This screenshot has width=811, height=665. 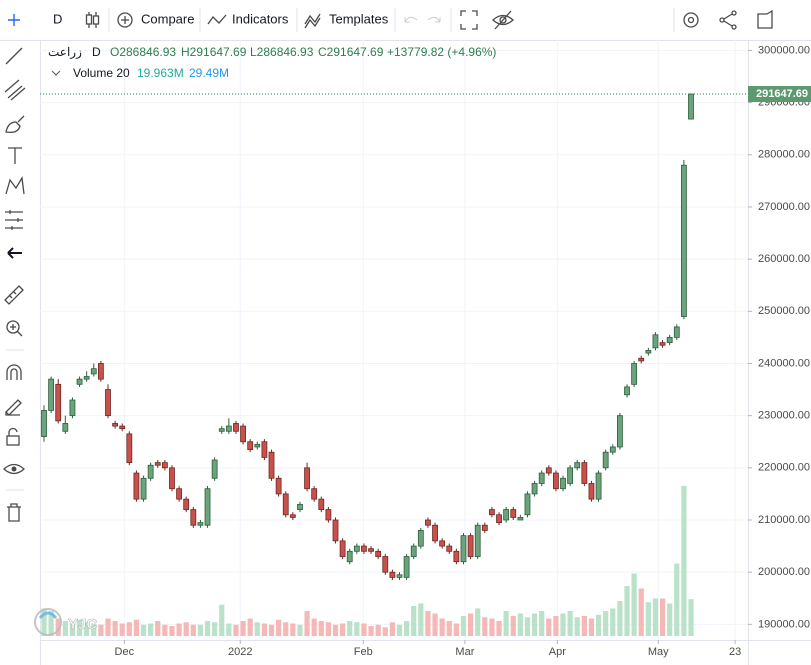 I want to click on x-tick-label: 2022, so click(x=240, y=652).